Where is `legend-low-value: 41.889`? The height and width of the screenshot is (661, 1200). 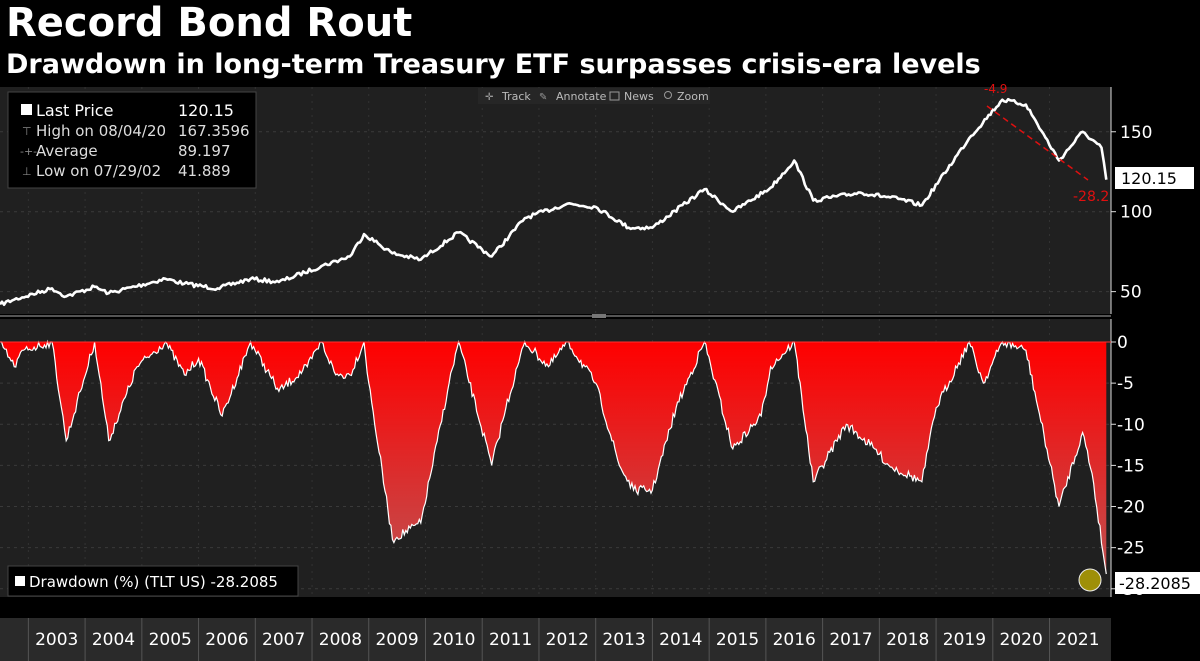
legend-low-value: 41.889 is located at coordinates (204, 171).